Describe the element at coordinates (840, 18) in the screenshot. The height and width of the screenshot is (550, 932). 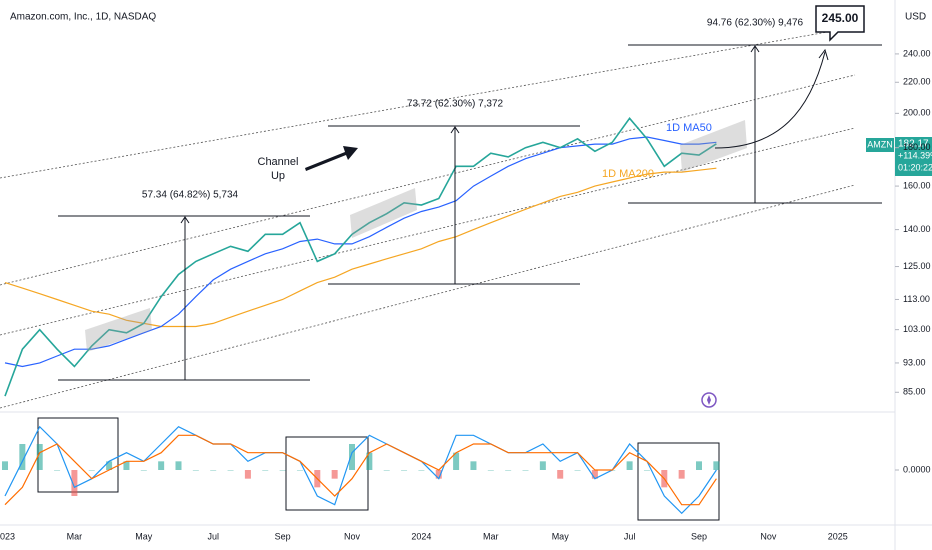
I see `target-label: 245.00` at that location.